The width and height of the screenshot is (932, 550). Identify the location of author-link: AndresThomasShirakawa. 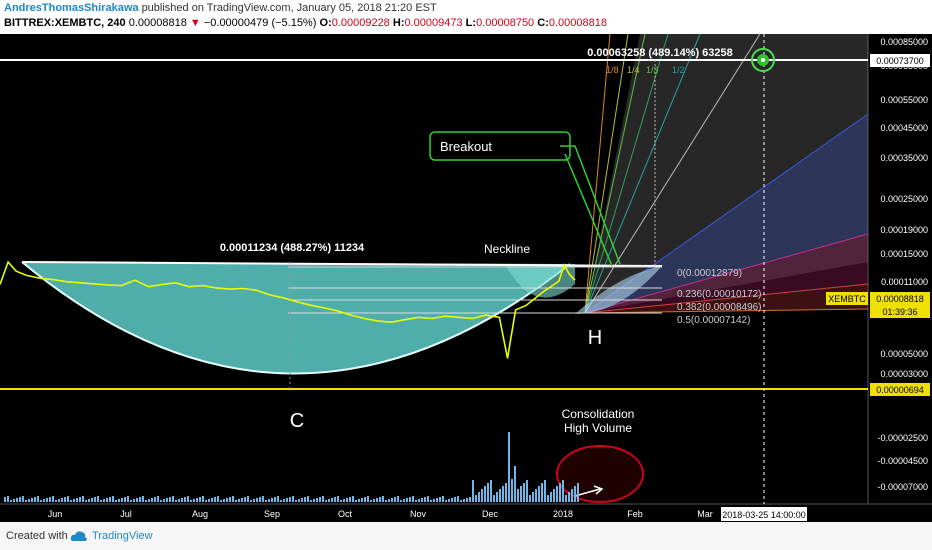
(71, 8).